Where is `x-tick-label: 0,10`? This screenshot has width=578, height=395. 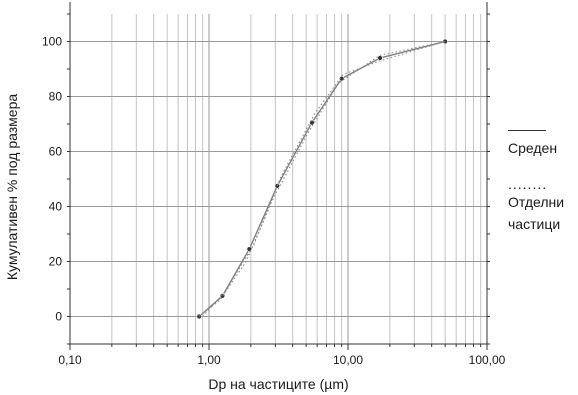 x-tick-label: 0,10 is located at coordinates (70, 360).